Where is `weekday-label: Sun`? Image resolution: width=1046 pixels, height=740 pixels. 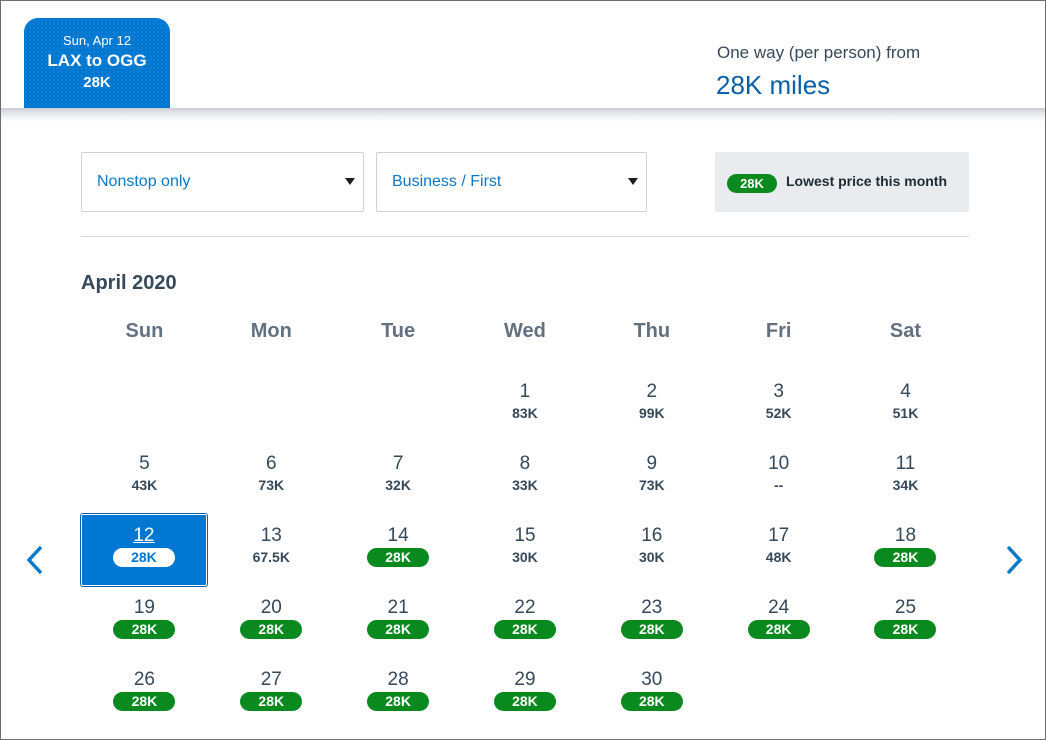
weekday-label: Sun is located at coordinates (144, 331).